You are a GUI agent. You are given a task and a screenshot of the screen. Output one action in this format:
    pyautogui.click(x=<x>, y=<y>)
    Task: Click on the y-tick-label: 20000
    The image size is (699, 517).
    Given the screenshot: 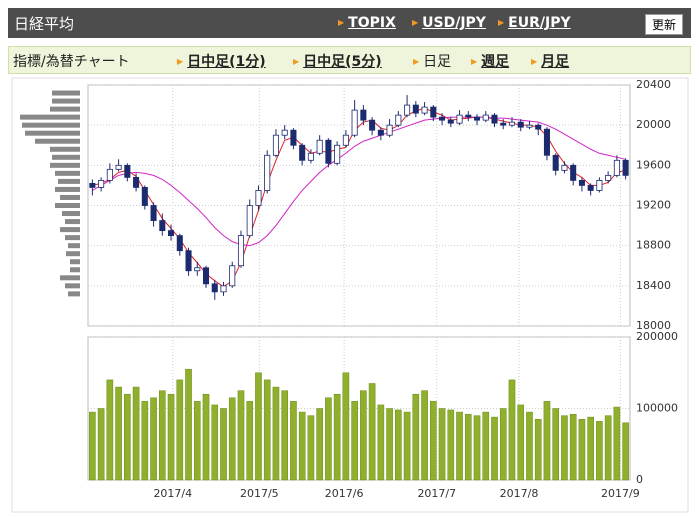 What is the action you would take?
    pyautogui.click(x=653, y=124)
    